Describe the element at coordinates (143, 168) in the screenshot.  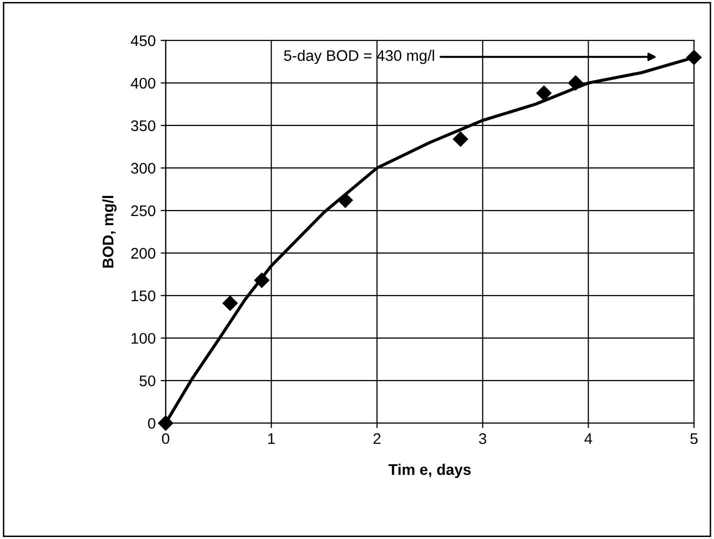
I see `y-tick-label: 300` at that location.